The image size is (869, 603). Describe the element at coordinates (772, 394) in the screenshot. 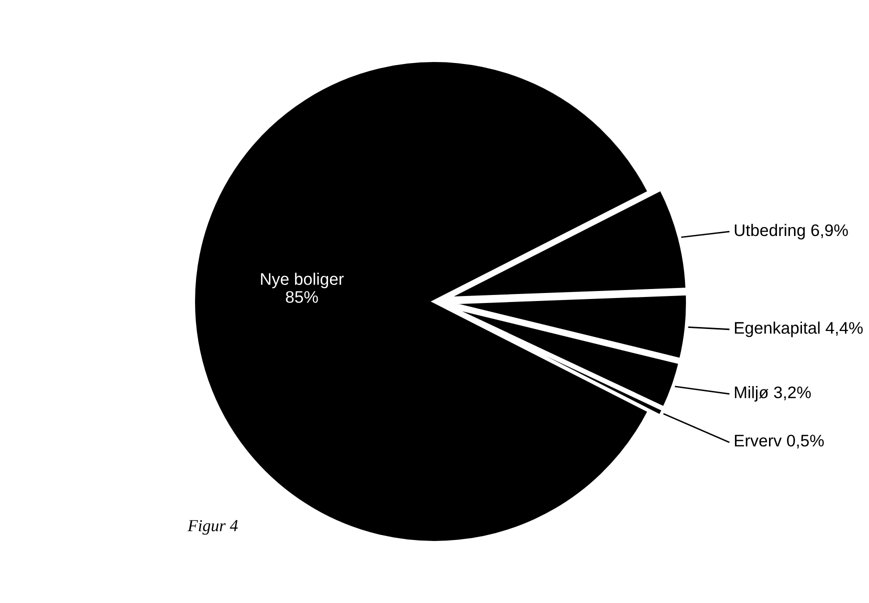

I see `slice-label: Miljø 3,2%` at that location.